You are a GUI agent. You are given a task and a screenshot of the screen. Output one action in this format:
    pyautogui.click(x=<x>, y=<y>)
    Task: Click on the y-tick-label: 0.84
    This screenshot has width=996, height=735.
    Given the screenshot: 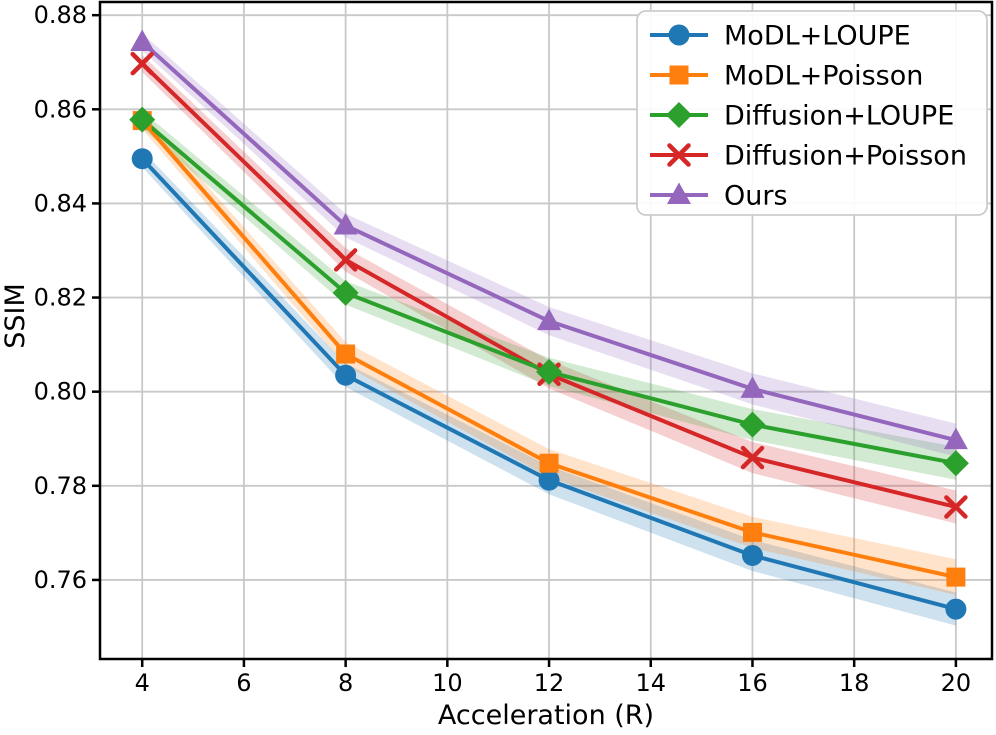 What is the action you would take?
    pyautogui.click(x=60, y=203)
    